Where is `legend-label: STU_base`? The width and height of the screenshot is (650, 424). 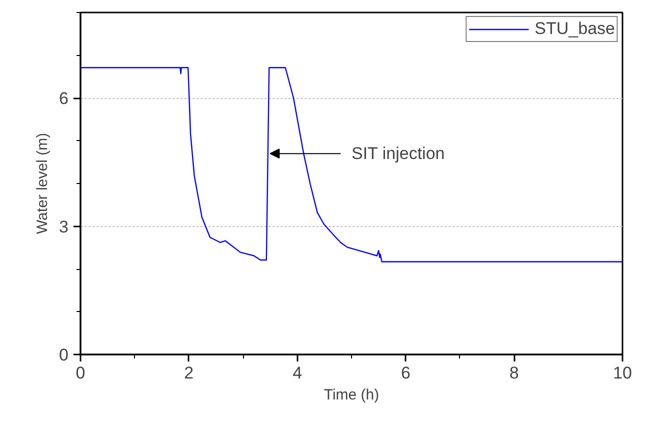
legend-label: STU_base is located at coordinates (574, 29).